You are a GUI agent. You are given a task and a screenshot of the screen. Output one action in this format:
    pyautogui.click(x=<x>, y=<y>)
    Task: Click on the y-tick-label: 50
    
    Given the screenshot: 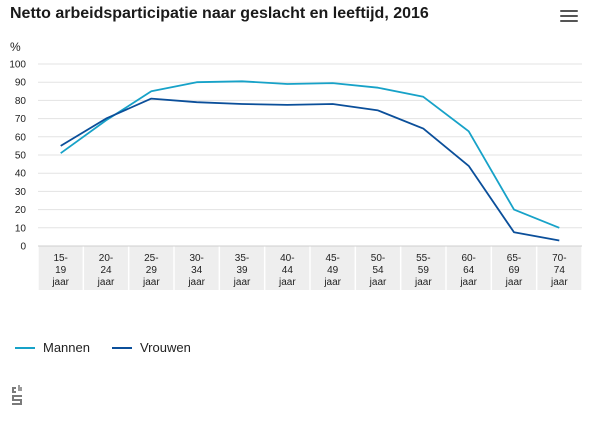 What is the action you would take?
    pyautogui.click(x=21, y=156)
    